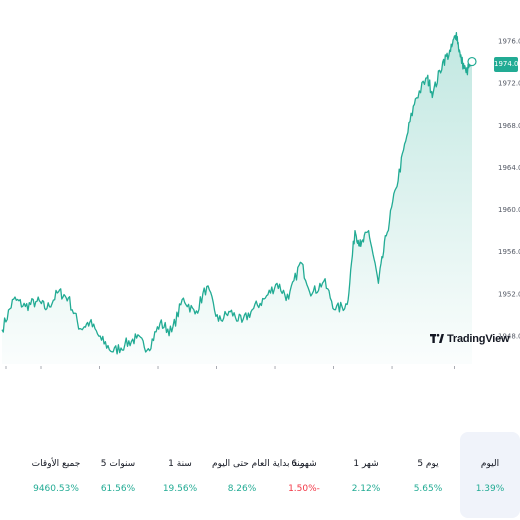 Image resolution: width=520 pixels, height=520 pixels. I want to click on period-0: اليوم 1.39%, so click(490, 475).